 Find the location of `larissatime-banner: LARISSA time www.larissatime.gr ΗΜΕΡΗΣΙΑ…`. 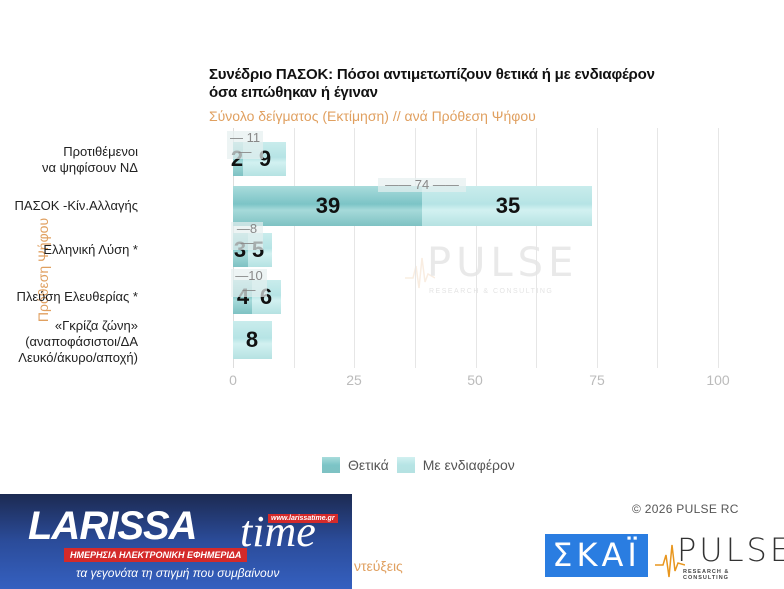

larissatime-banner: LARISSA time www.larissatime.gr ΗΜΕΡΗΣΙΑ… is located at coordinates (176, 541).